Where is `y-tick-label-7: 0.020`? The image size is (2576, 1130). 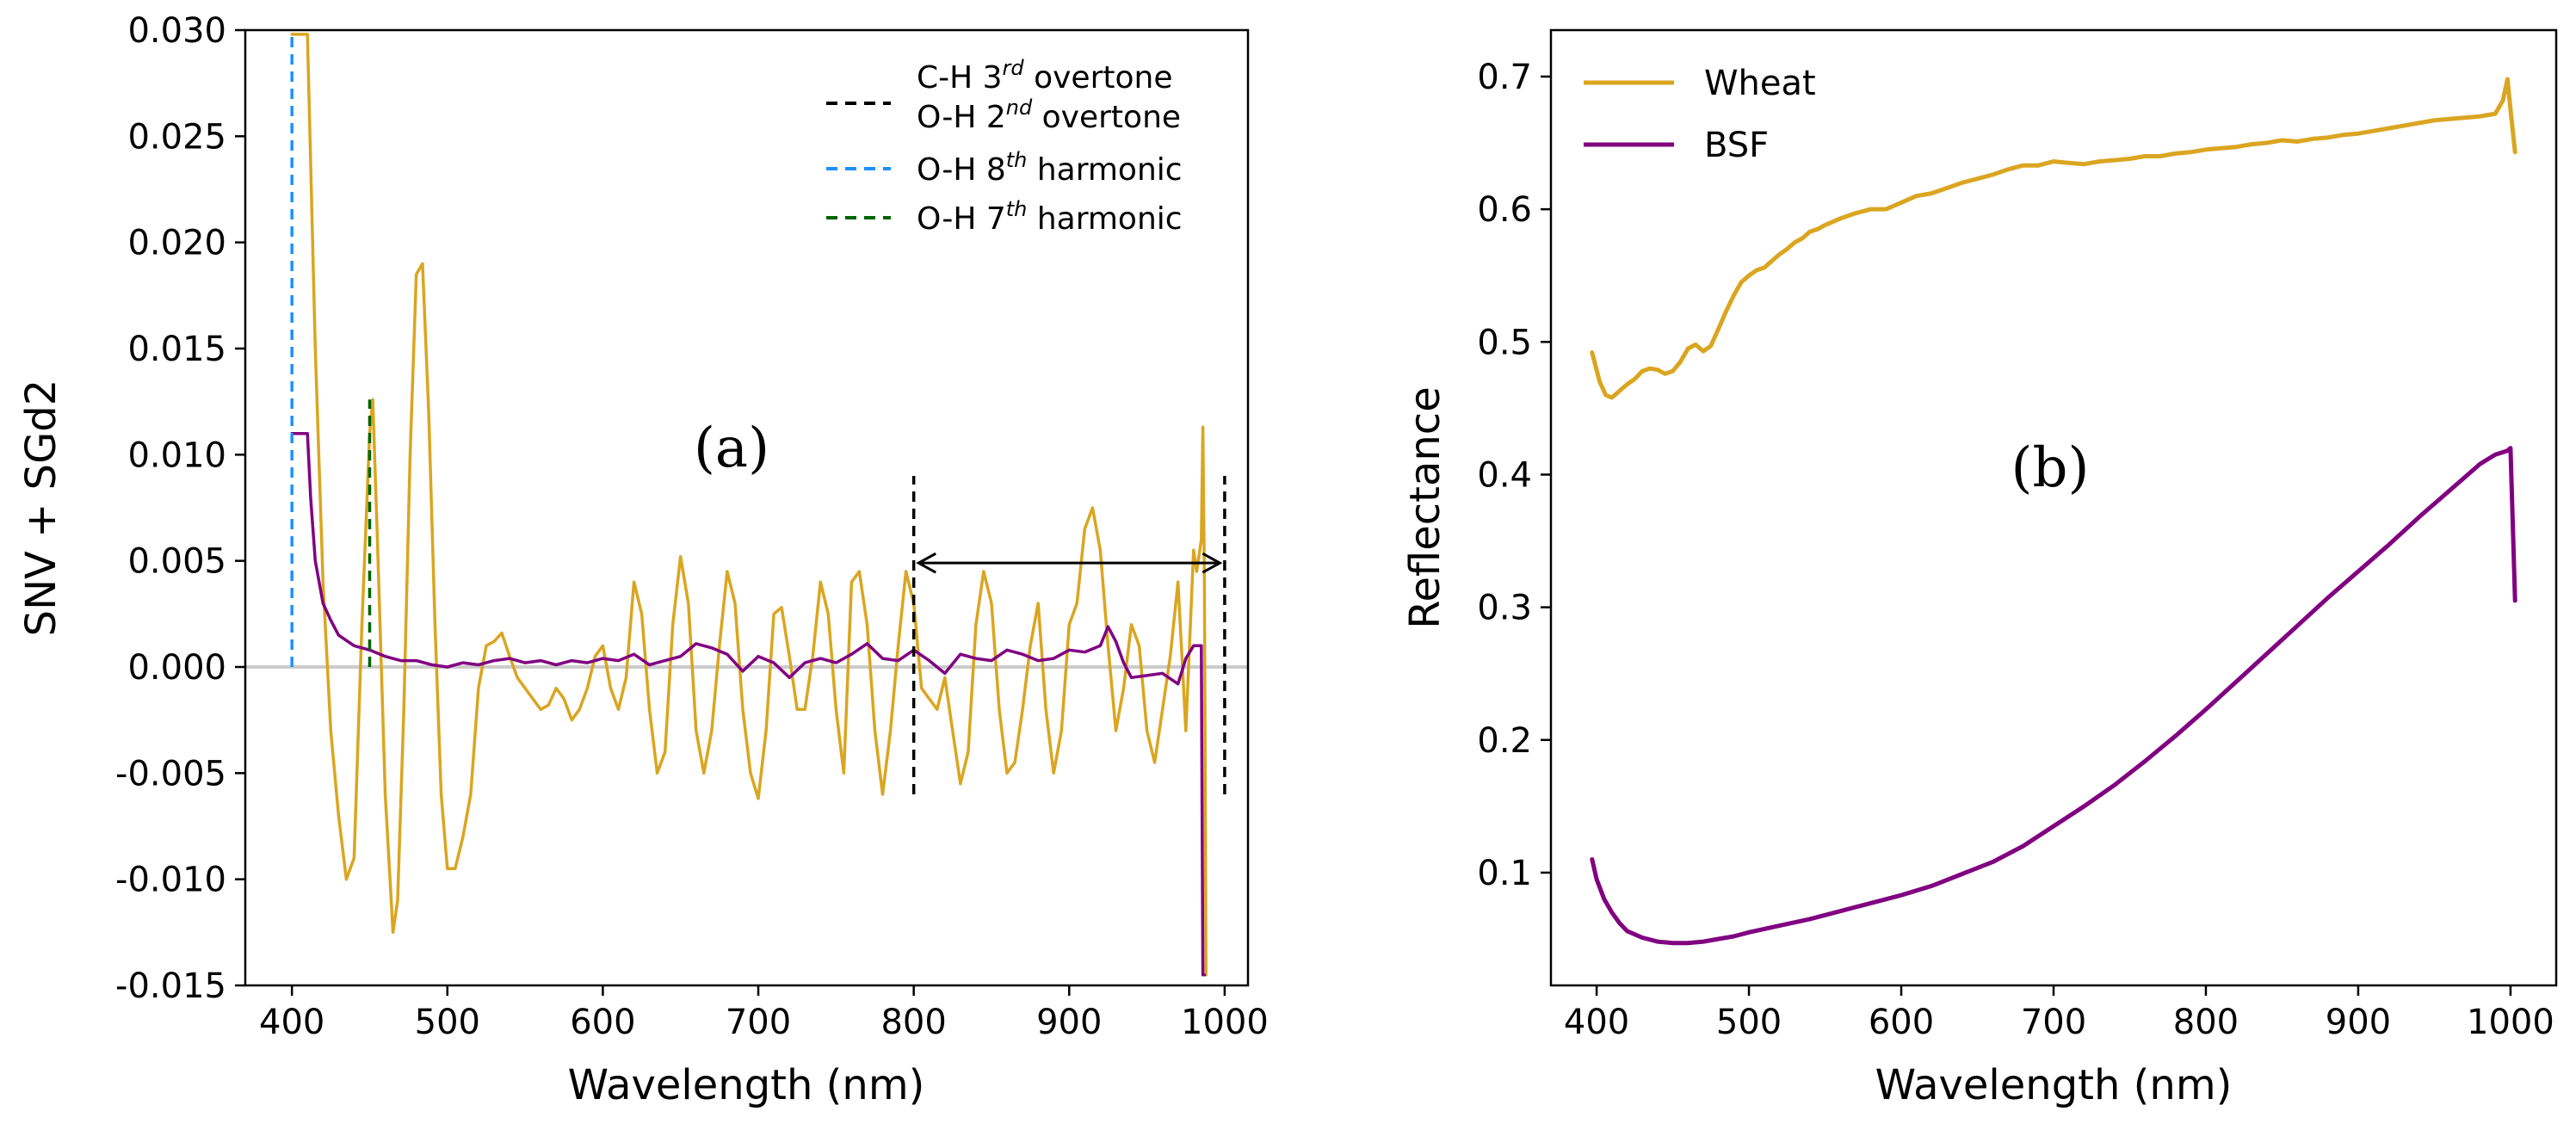 y-tick-label-7: 0.020 is located at coordinates (176, 243).